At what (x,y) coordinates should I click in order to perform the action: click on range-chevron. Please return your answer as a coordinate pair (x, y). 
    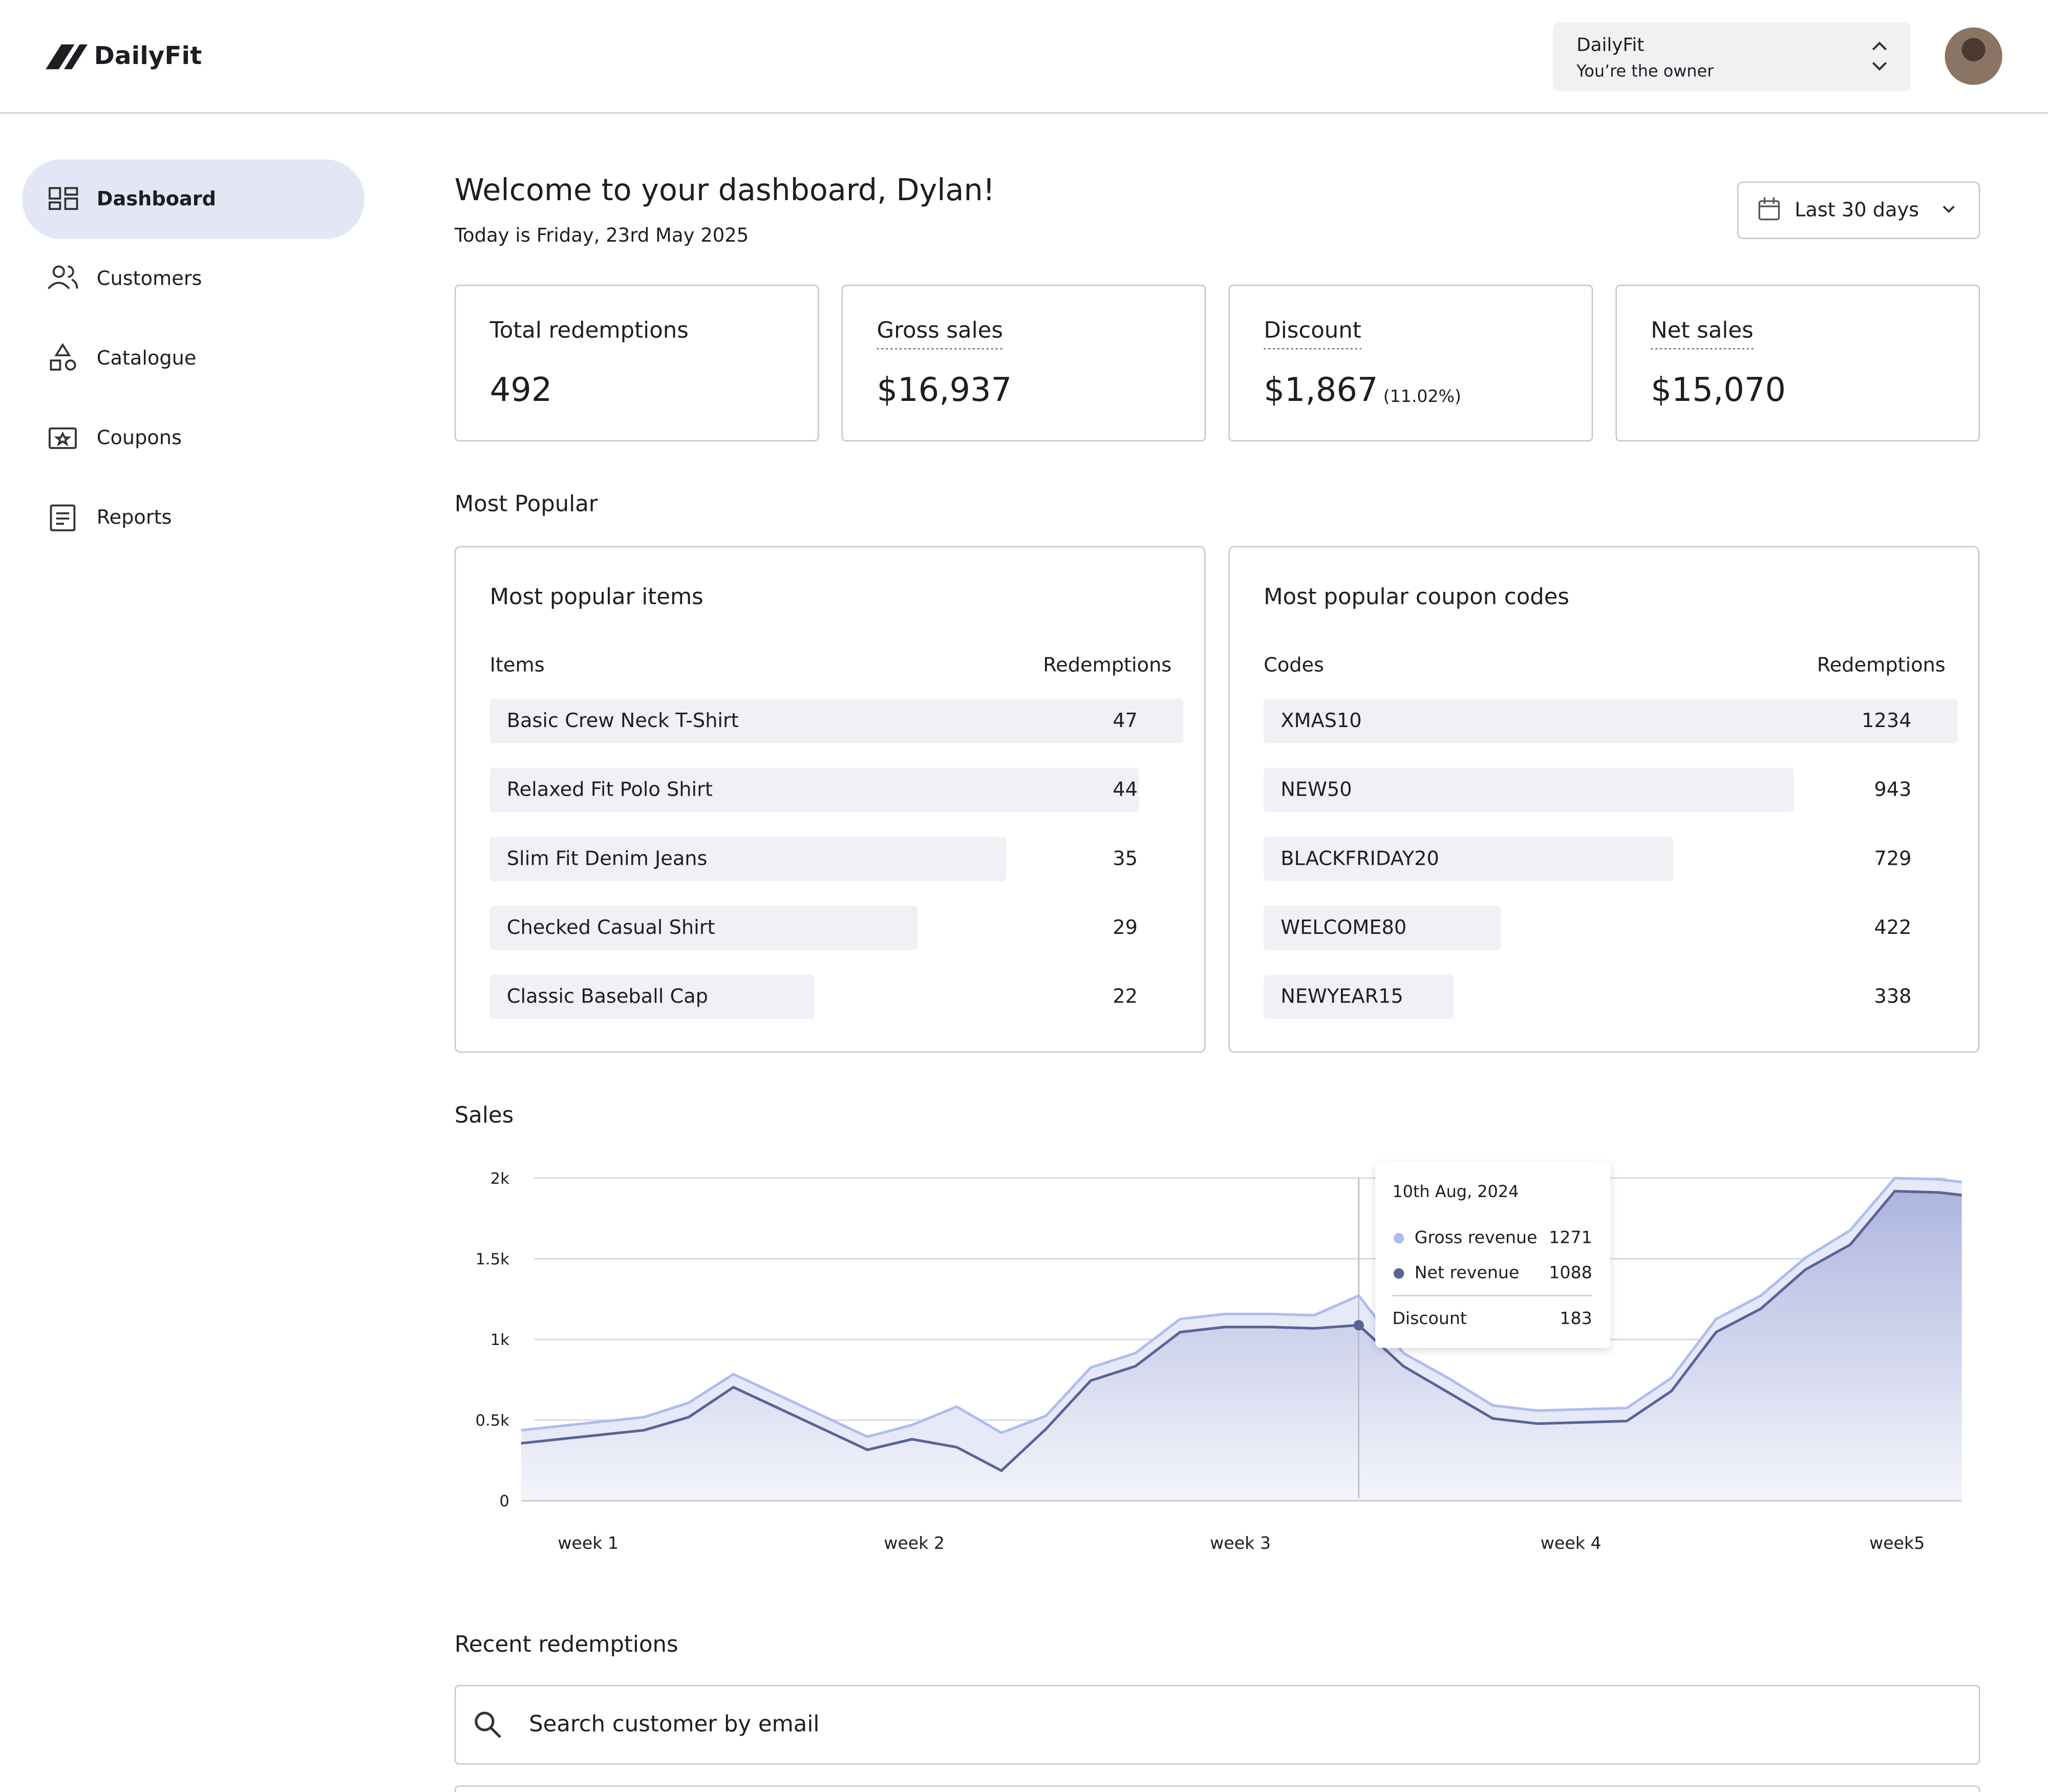
    Looking at the image, I should click on (1949, 209).